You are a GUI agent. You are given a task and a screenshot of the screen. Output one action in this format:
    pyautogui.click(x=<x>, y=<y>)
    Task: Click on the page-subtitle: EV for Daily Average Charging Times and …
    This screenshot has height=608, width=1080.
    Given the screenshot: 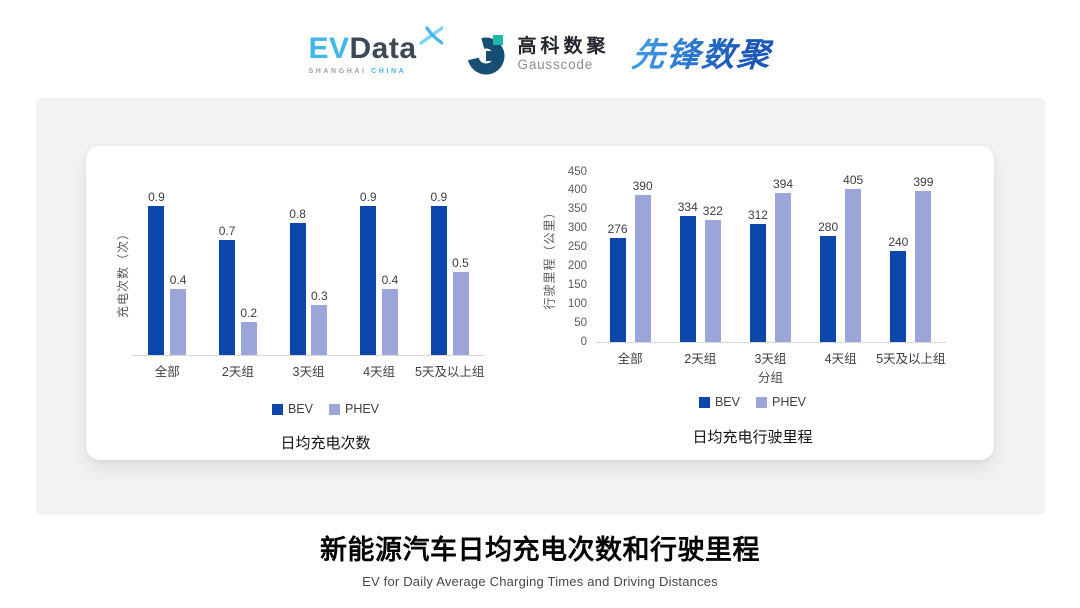 What is the action you would take?
    pyautogui.click(x=540, y=581)
    